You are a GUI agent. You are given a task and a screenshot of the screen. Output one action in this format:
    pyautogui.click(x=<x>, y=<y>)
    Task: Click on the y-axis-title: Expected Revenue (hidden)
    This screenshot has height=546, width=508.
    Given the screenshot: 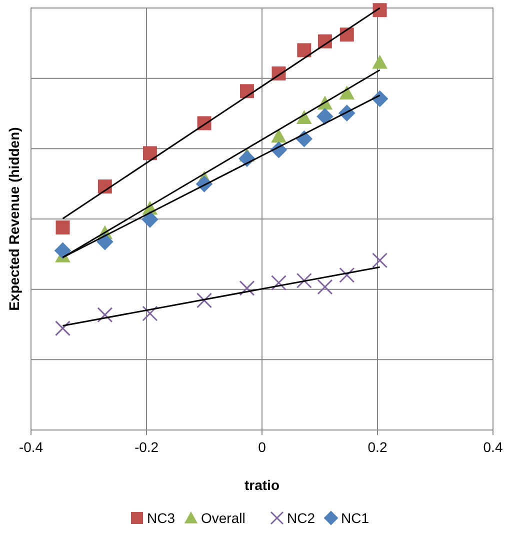 What is the action you would take?
    pyautogui.click(x=14, y=219)
    